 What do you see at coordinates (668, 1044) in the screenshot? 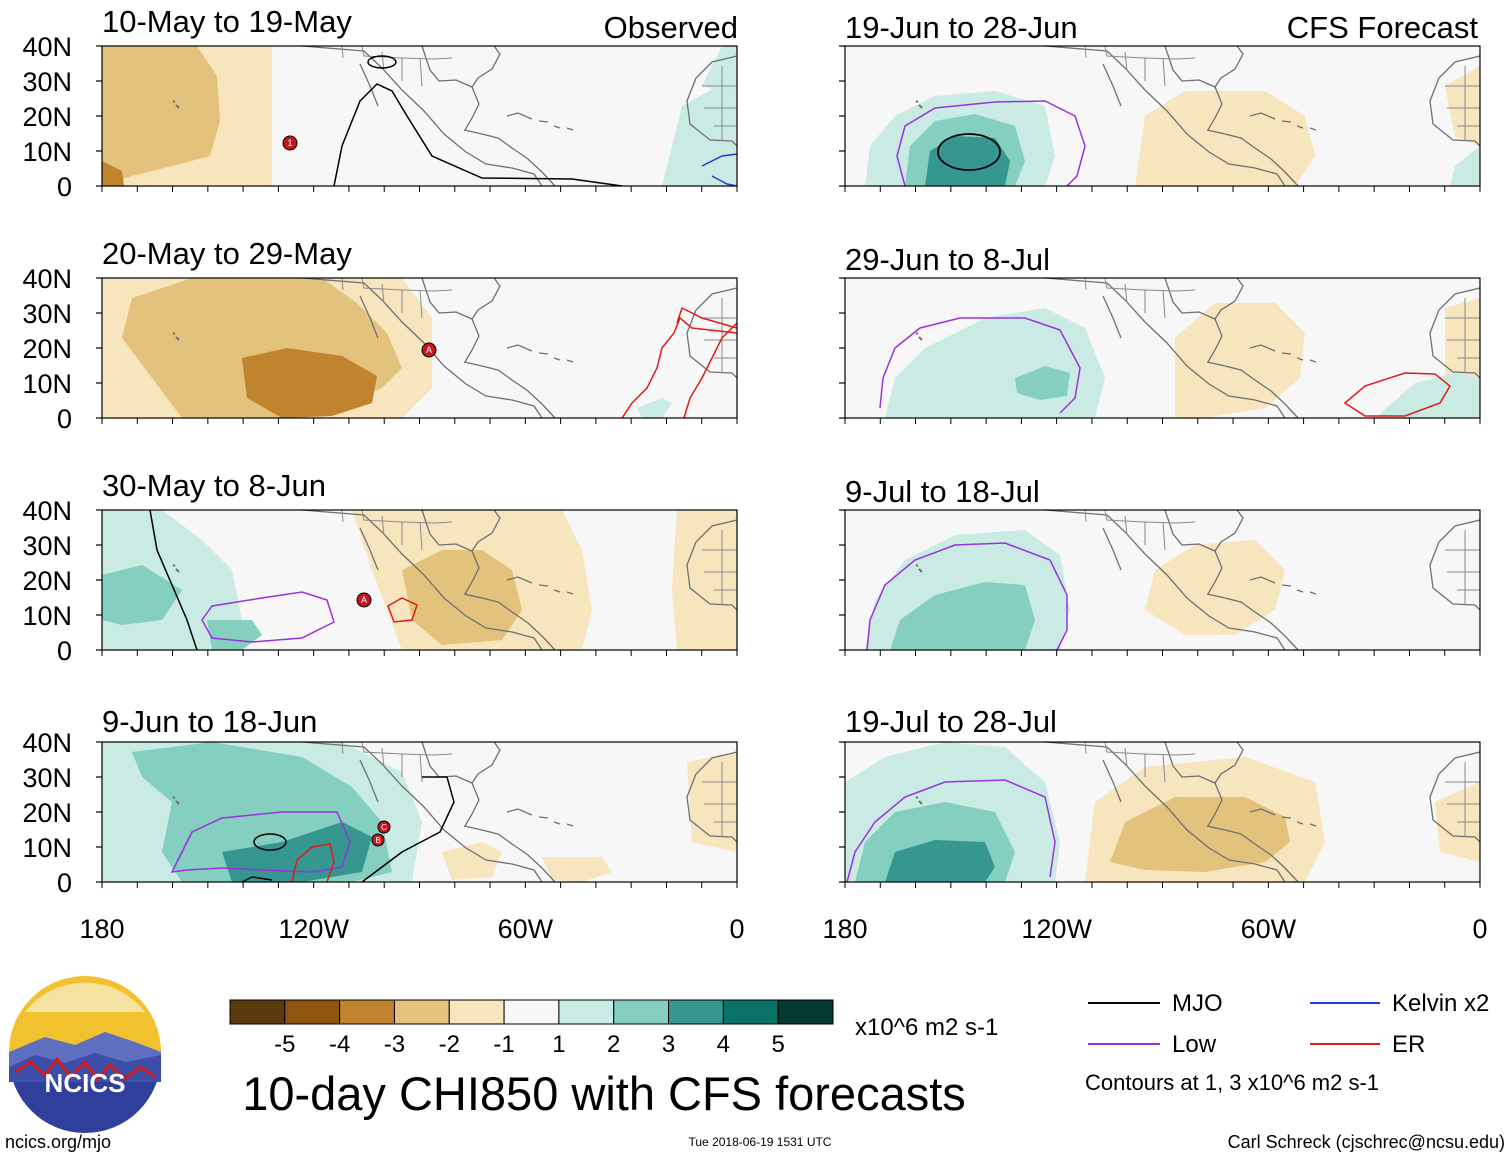
I see `colorbar-tick-label: 3` at bounding box center [668, 1044].